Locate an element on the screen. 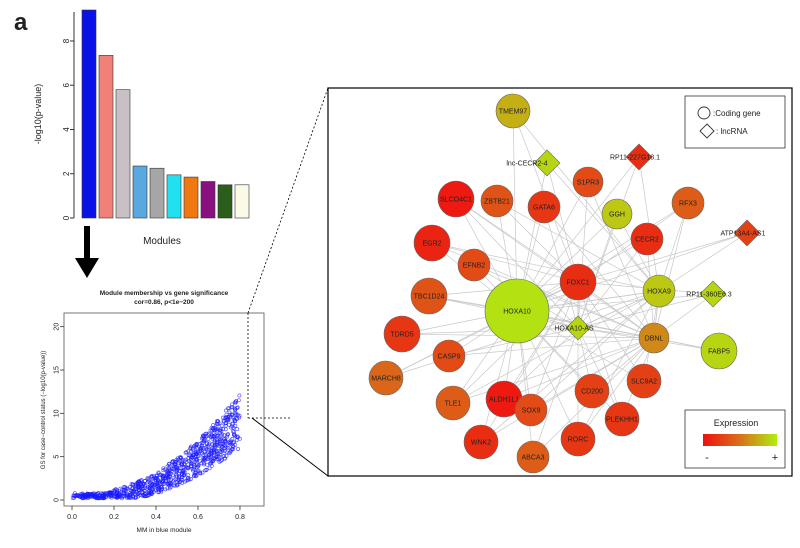  network-node-label: TMEM97 is located at coordinates (513, 112).